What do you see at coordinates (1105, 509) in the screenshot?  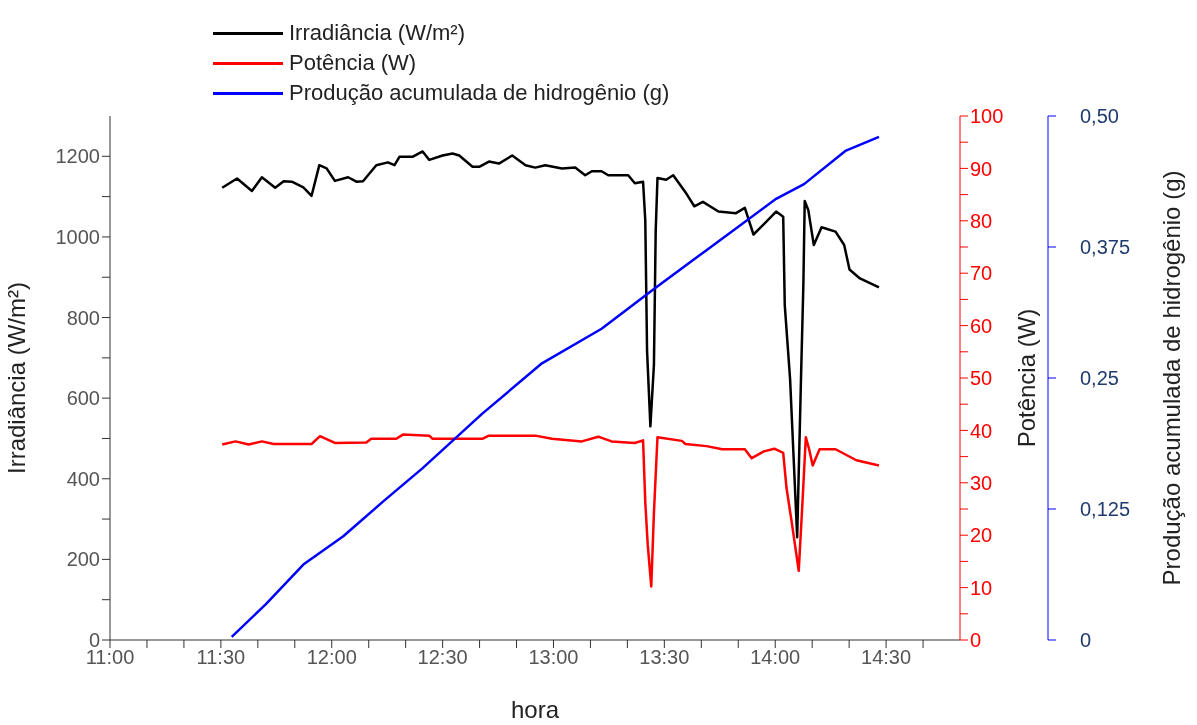 I see `y3-tick-label: 0,125` at bounding box center [1105, 509].